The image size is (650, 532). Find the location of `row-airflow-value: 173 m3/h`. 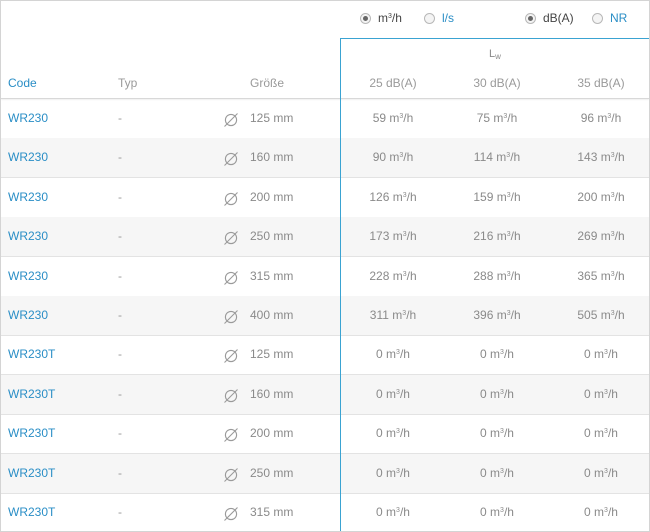

row-airflow-value: 173 m3/h is located at coordinates (393, 236).